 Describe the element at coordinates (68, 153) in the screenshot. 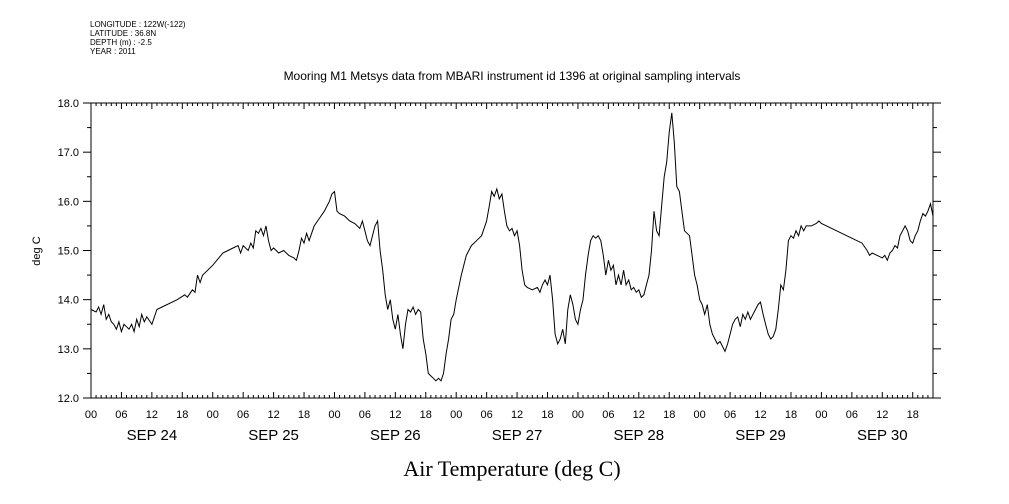

I see `y-tick-label: 17.0` at that location.